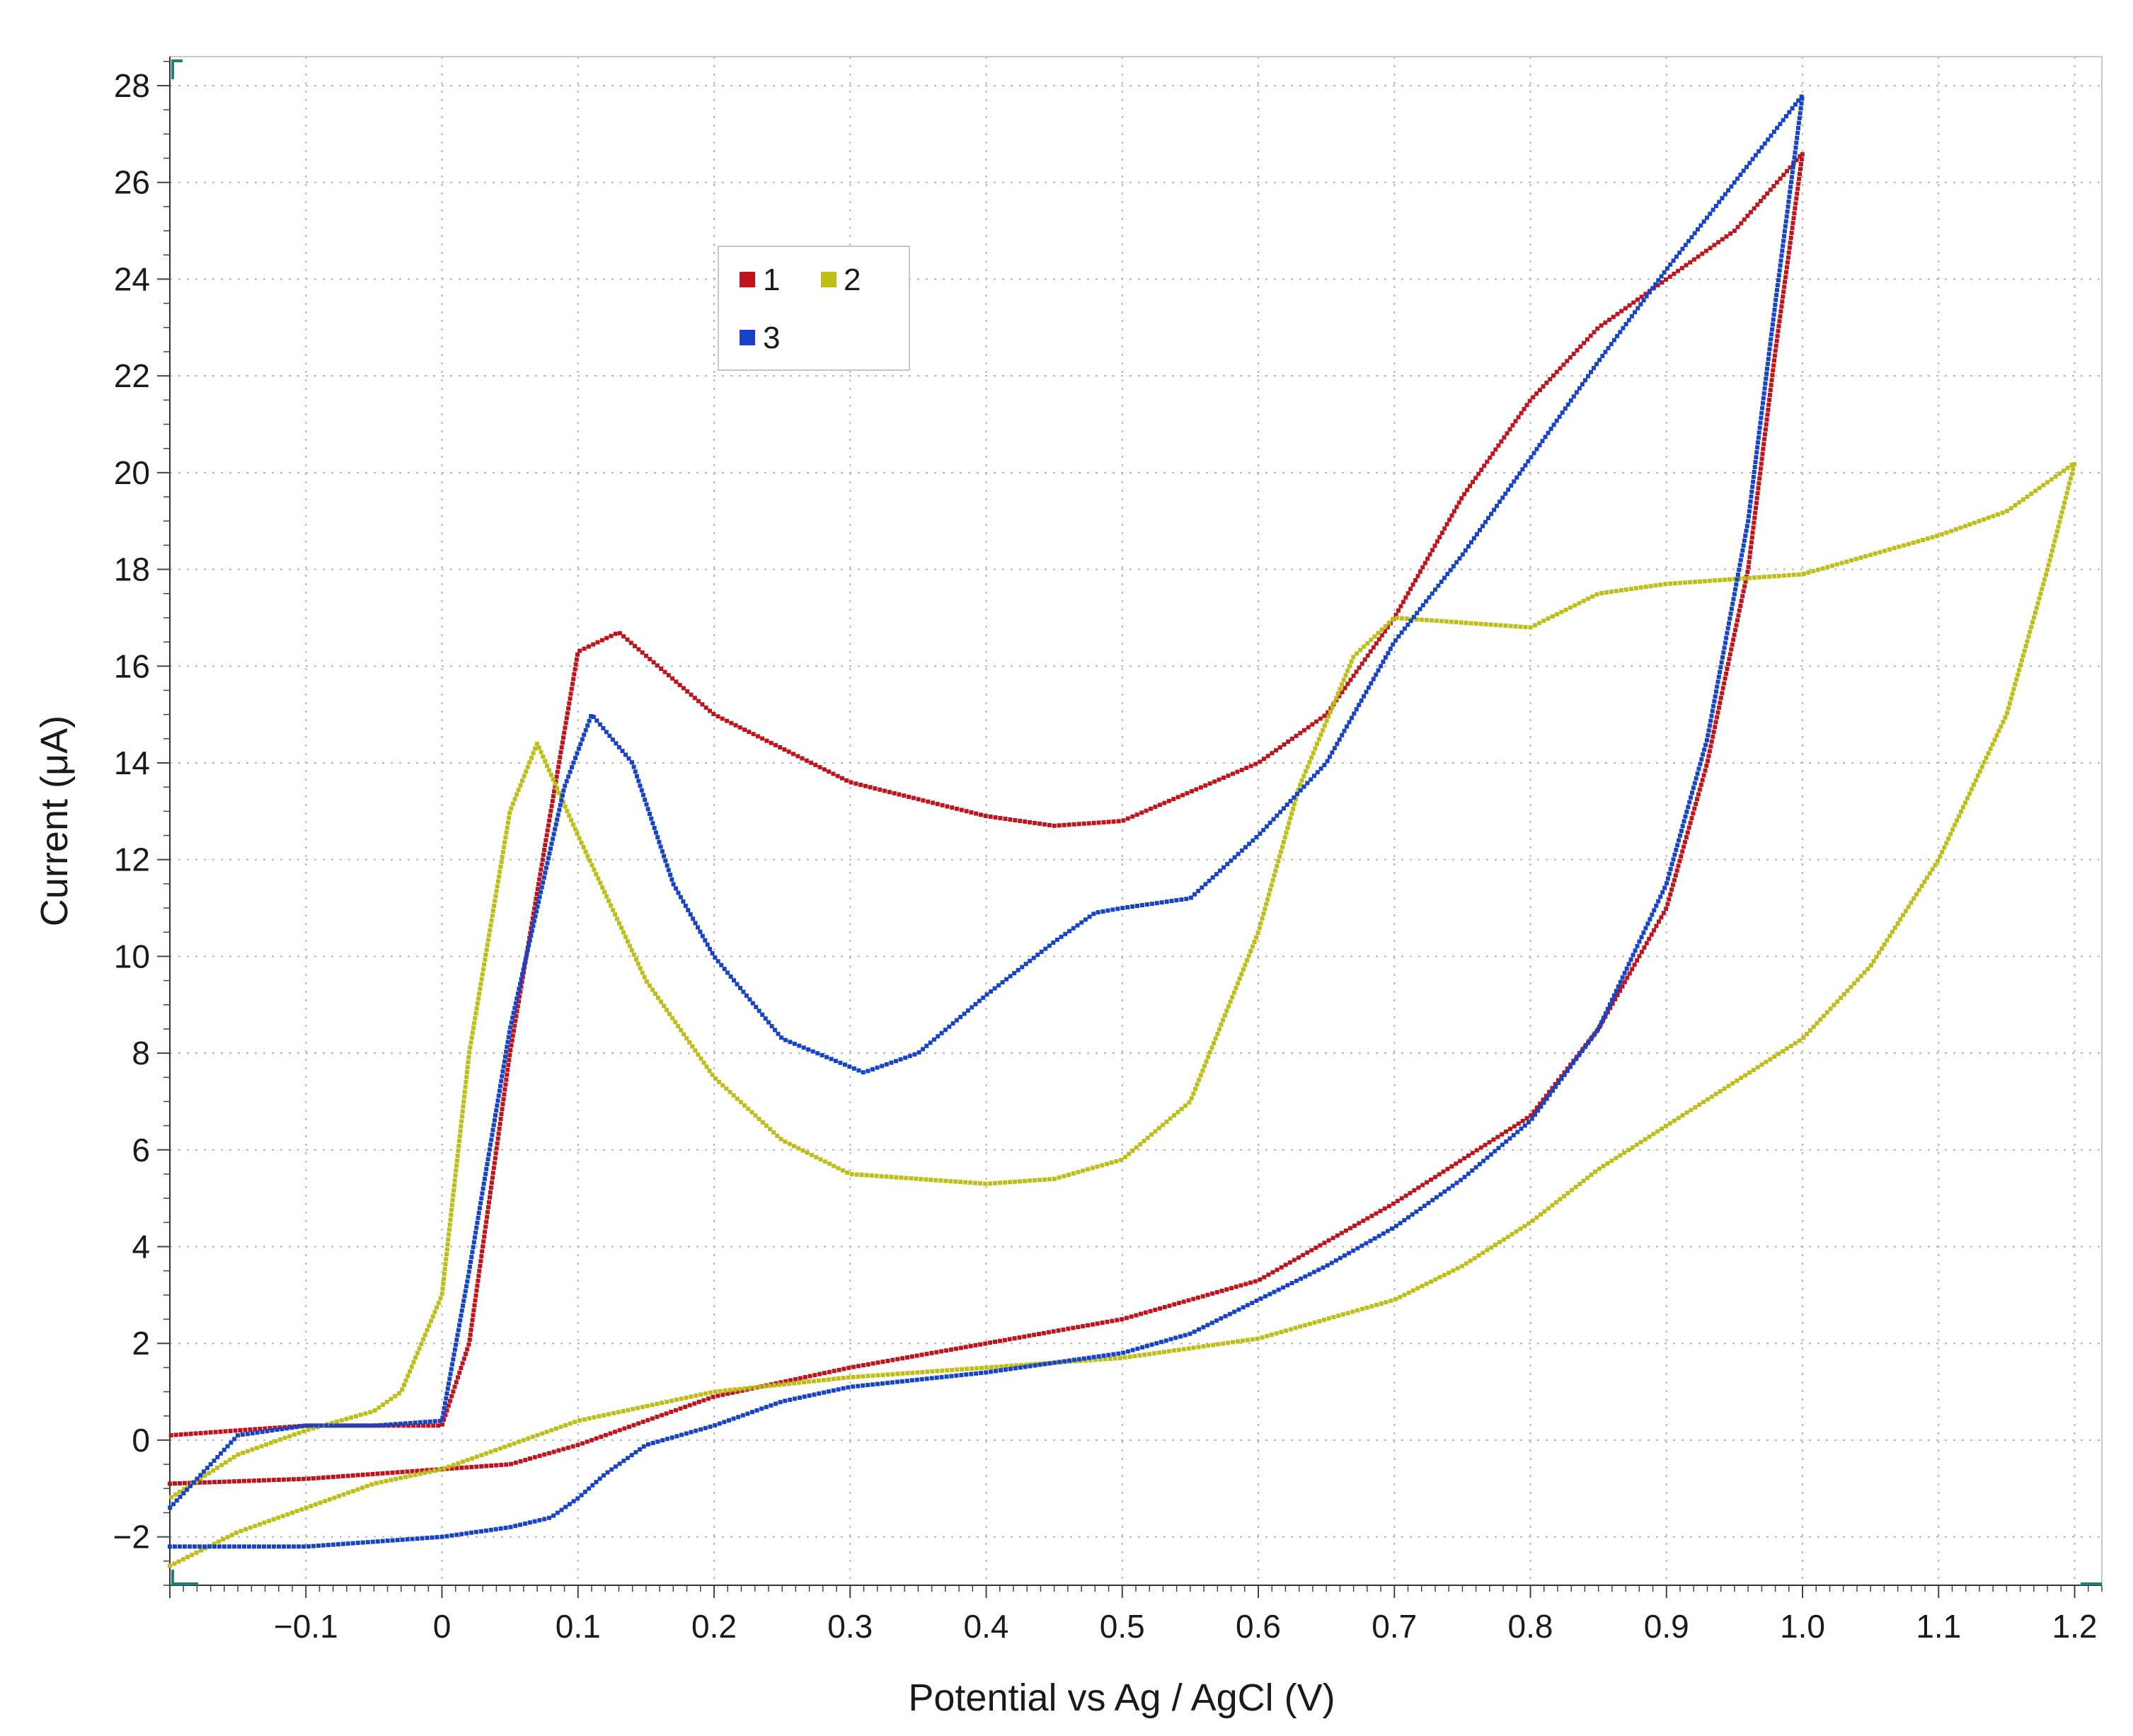  What do you see at coordinates (853, 280) in the screenshot?
I see `legend-label-2: 2` at bounding box center [853, 280].